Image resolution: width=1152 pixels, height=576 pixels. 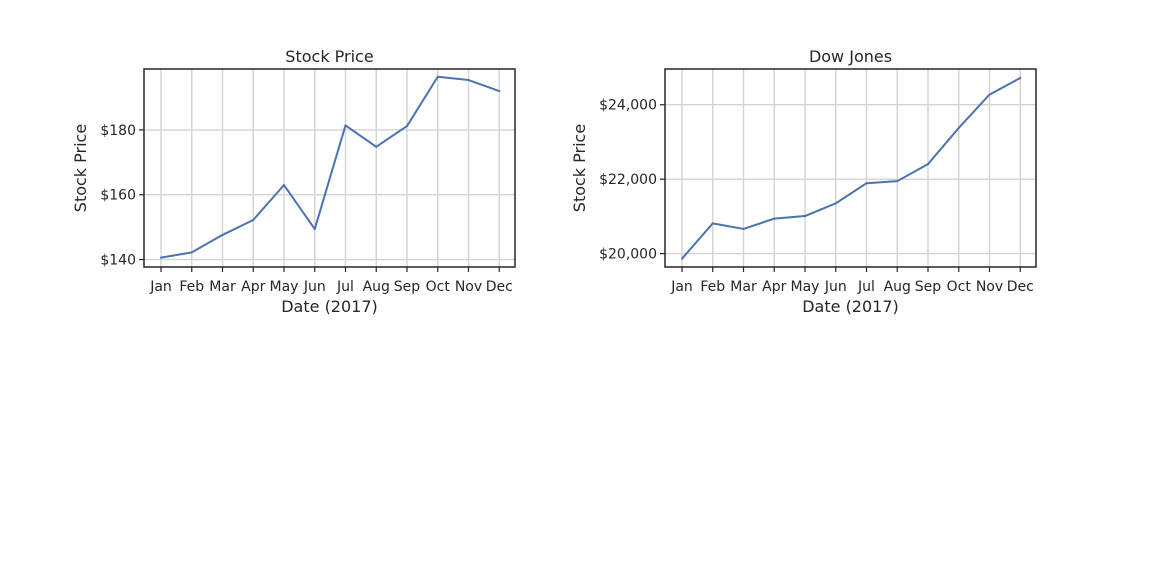 What do you see at coordinates (628, 180) in the screenshot?
I see `y-tick-label: $22,000` at bounding box center [628, 180].